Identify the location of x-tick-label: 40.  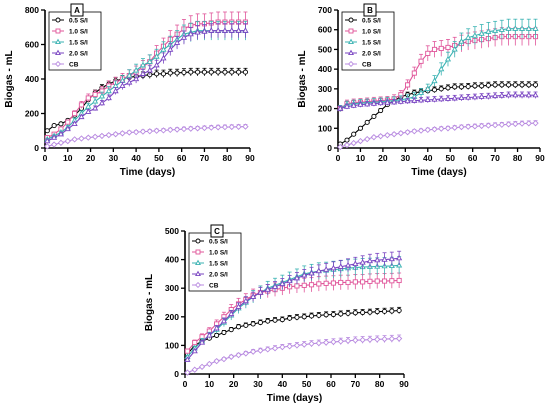
(428, 158).